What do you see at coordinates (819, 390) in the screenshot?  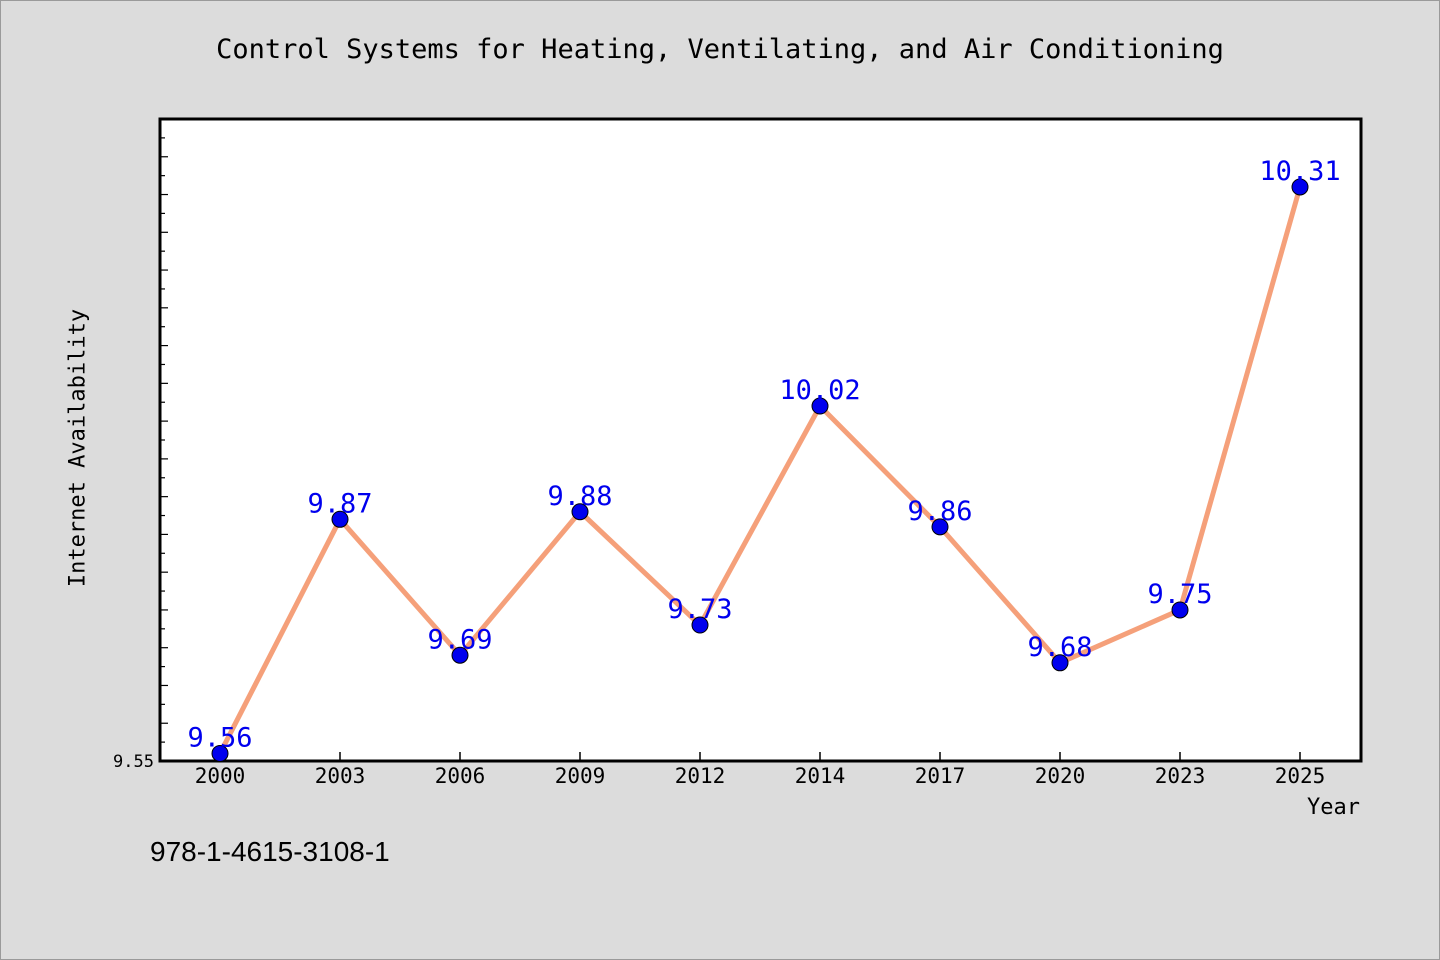 I see `data-label: 10.02` at bounding box center [819, 390].